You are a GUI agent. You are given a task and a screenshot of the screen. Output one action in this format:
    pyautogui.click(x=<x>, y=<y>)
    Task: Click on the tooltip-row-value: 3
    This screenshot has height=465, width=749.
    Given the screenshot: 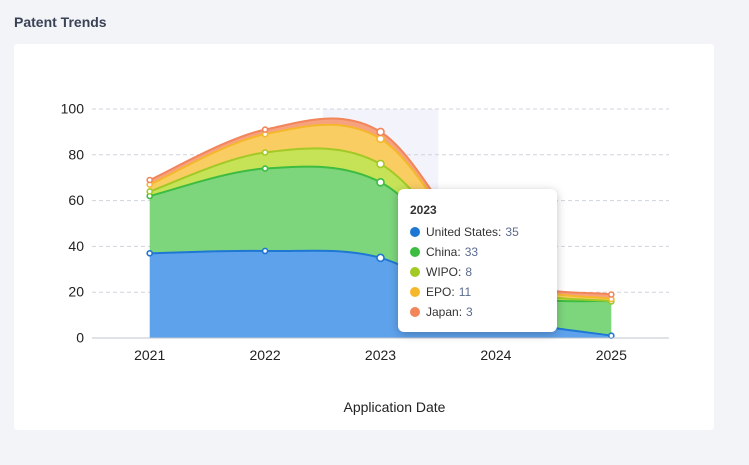 What is the action you would take?
    pyautogui.click(x=469, y=312)
    